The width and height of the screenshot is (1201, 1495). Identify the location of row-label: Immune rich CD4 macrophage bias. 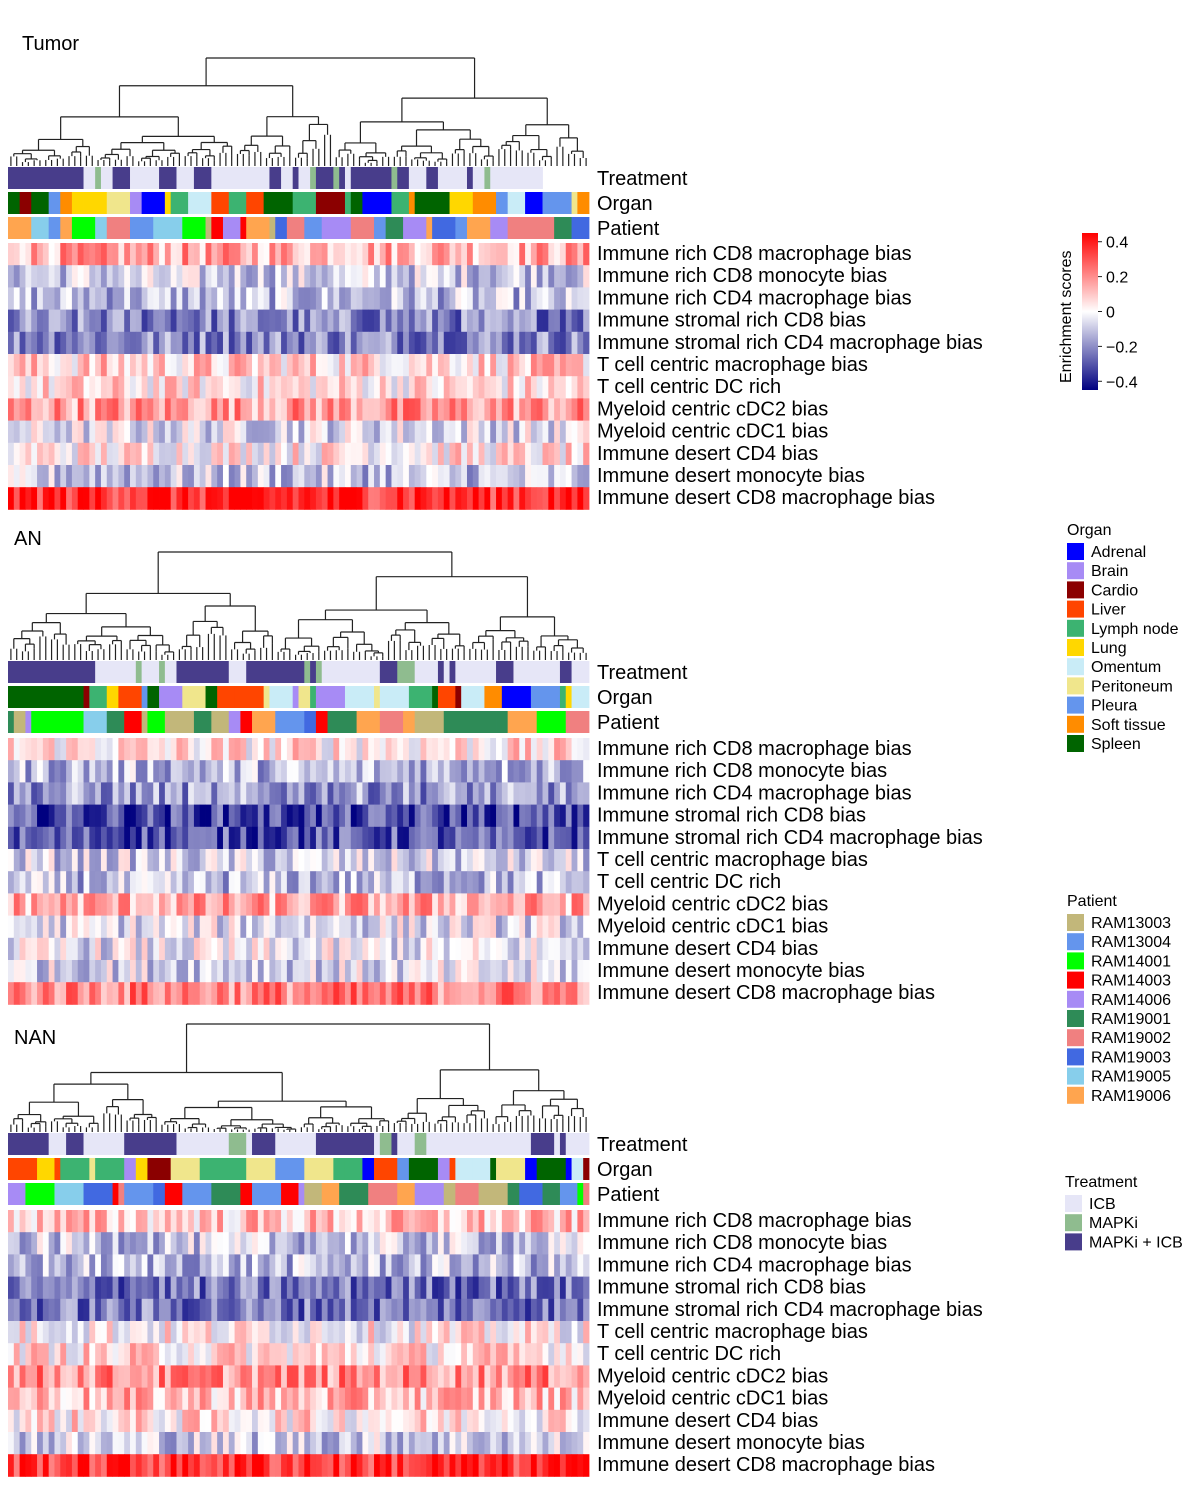
(754, 298).